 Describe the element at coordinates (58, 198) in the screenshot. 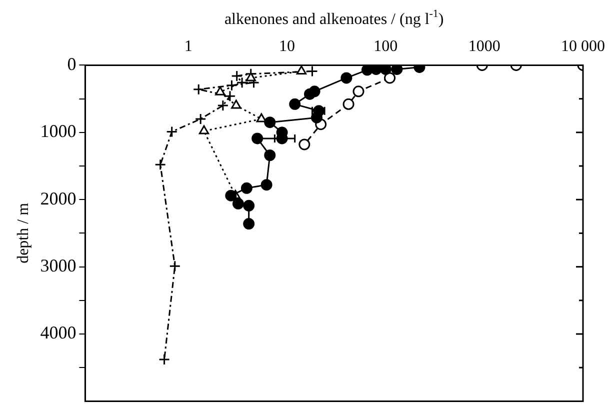

I see `y-tick-label: 2000` at that location.